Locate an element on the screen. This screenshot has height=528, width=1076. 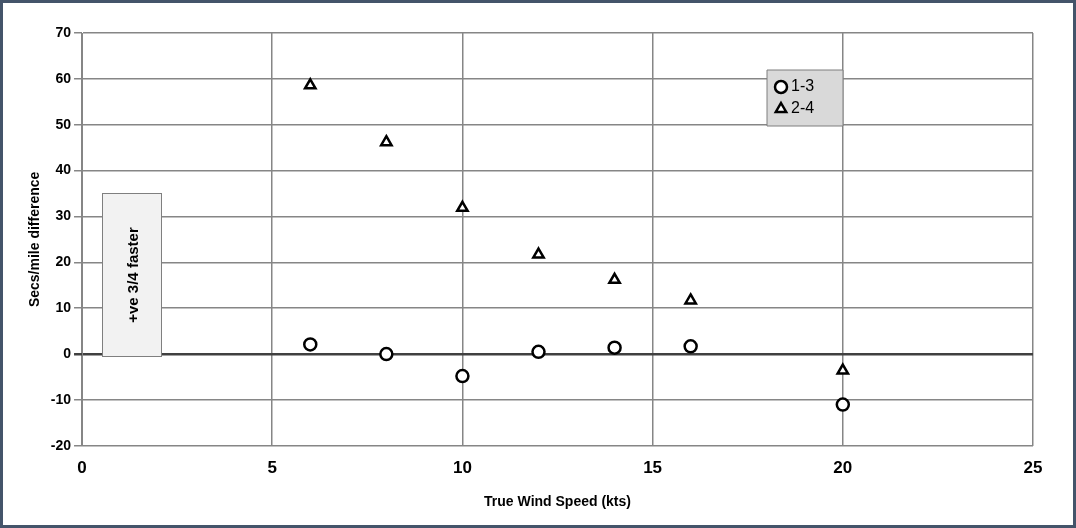
y-tick-label: 60 is located at coordinates (63, 77).